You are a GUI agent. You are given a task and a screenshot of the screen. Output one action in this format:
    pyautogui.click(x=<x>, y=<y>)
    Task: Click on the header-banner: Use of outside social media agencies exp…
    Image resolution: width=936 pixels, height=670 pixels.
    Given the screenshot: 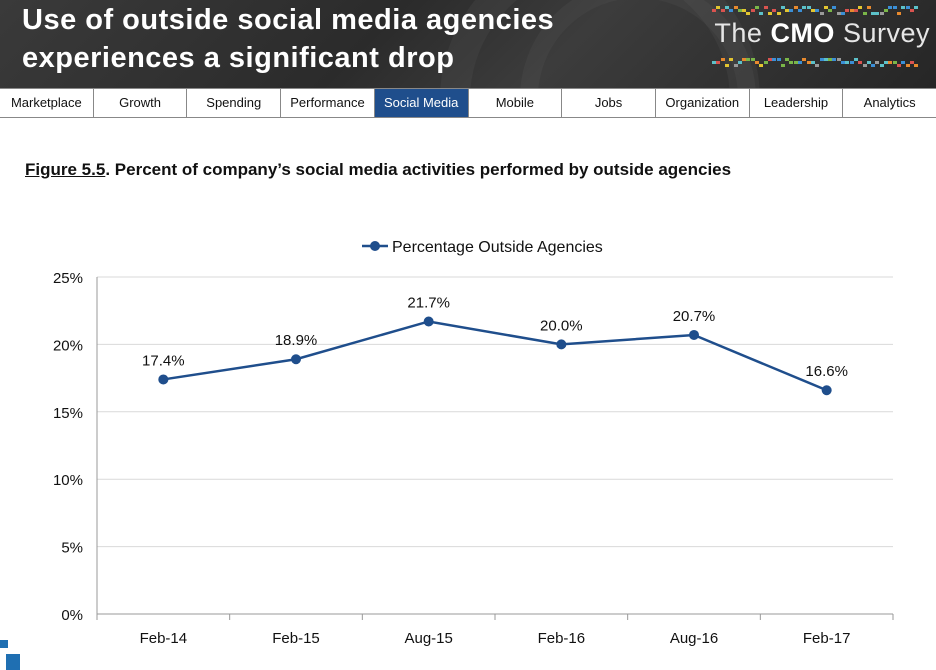 What is the action you would take?
    pyautogui.click(x=468, y=44)
    